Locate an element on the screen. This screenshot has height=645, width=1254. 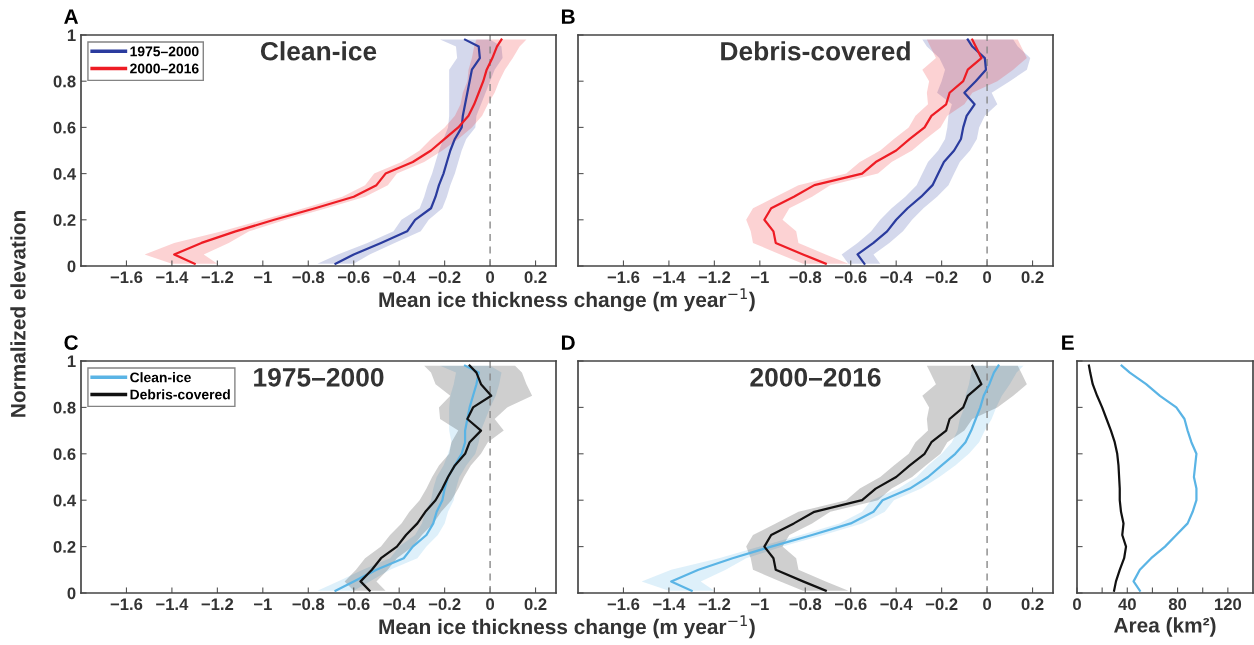
legend-label: Clean-ice is located at coordinates (160, 377).